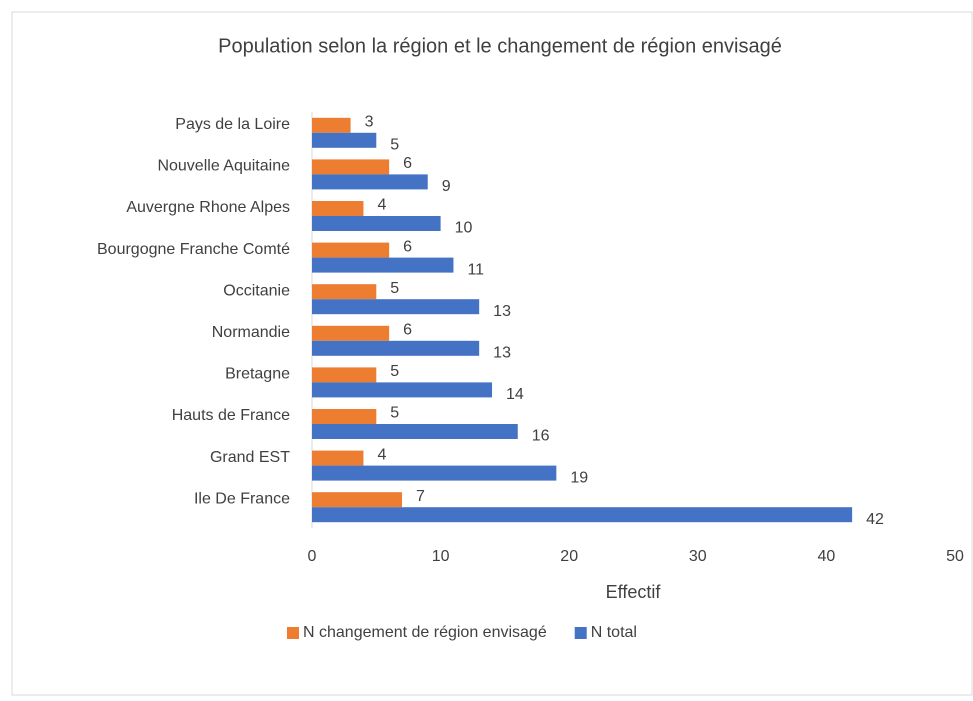 The height and width of the screenshot is (701, 973). I want to click on data-label: 11, so click(475, 269).